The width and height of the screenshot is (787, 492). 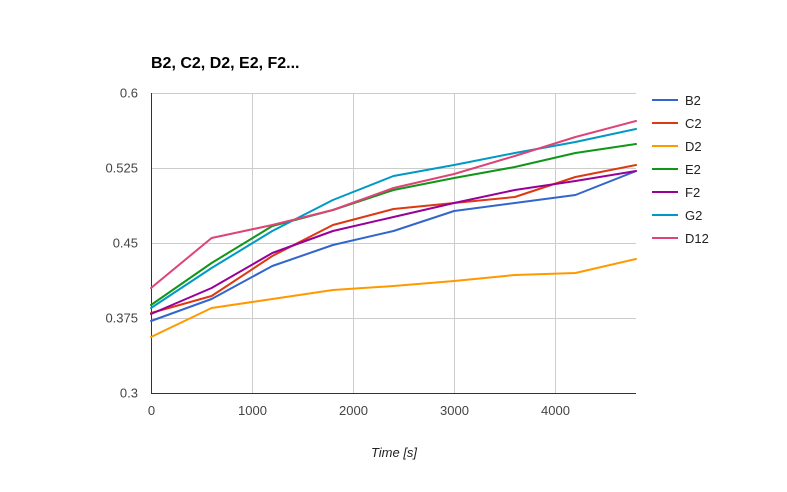 I want to click on legend-item-g2: G2, so click(x=677, y=215).